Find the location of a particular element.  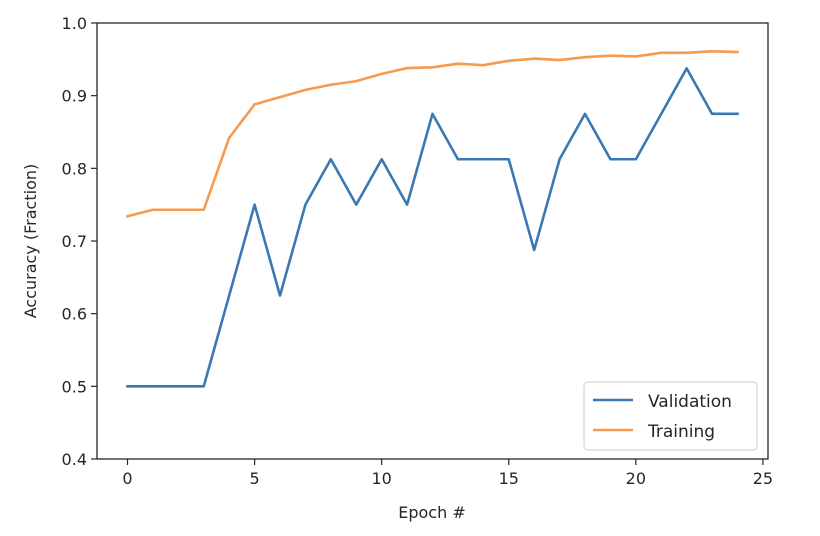

y-tick-label: 0.4 is located at coordinates (74, 459).